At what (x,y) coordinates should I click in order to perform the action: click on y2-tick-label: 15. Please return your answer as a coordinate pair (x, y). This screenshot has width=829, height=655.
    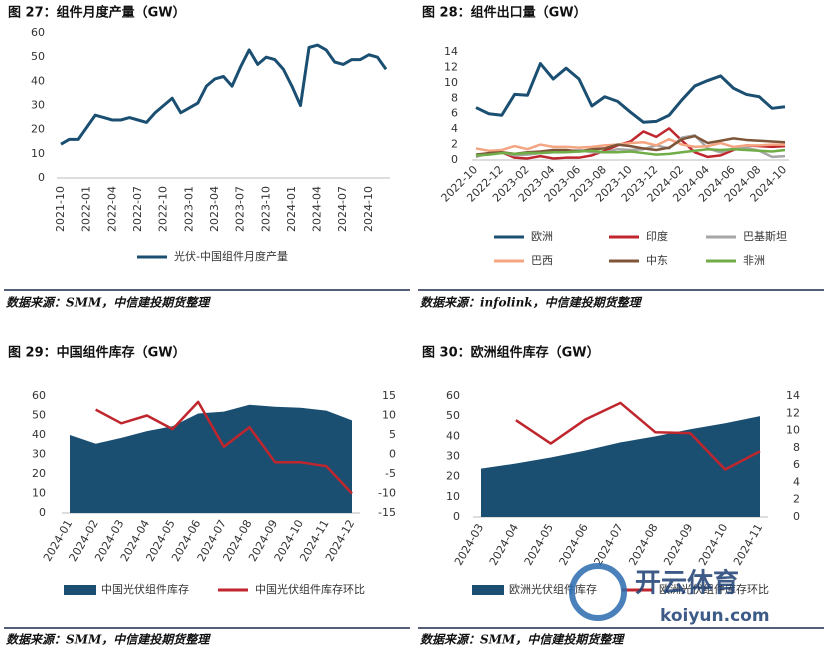
    Looking at the image, I should click on (389, 395).